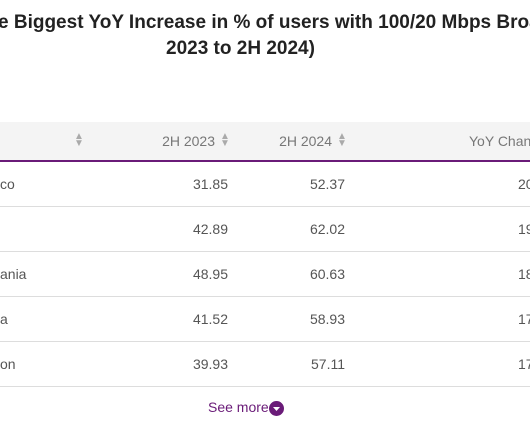  I want to click on table-cell: 52.37, so click(327, 184).